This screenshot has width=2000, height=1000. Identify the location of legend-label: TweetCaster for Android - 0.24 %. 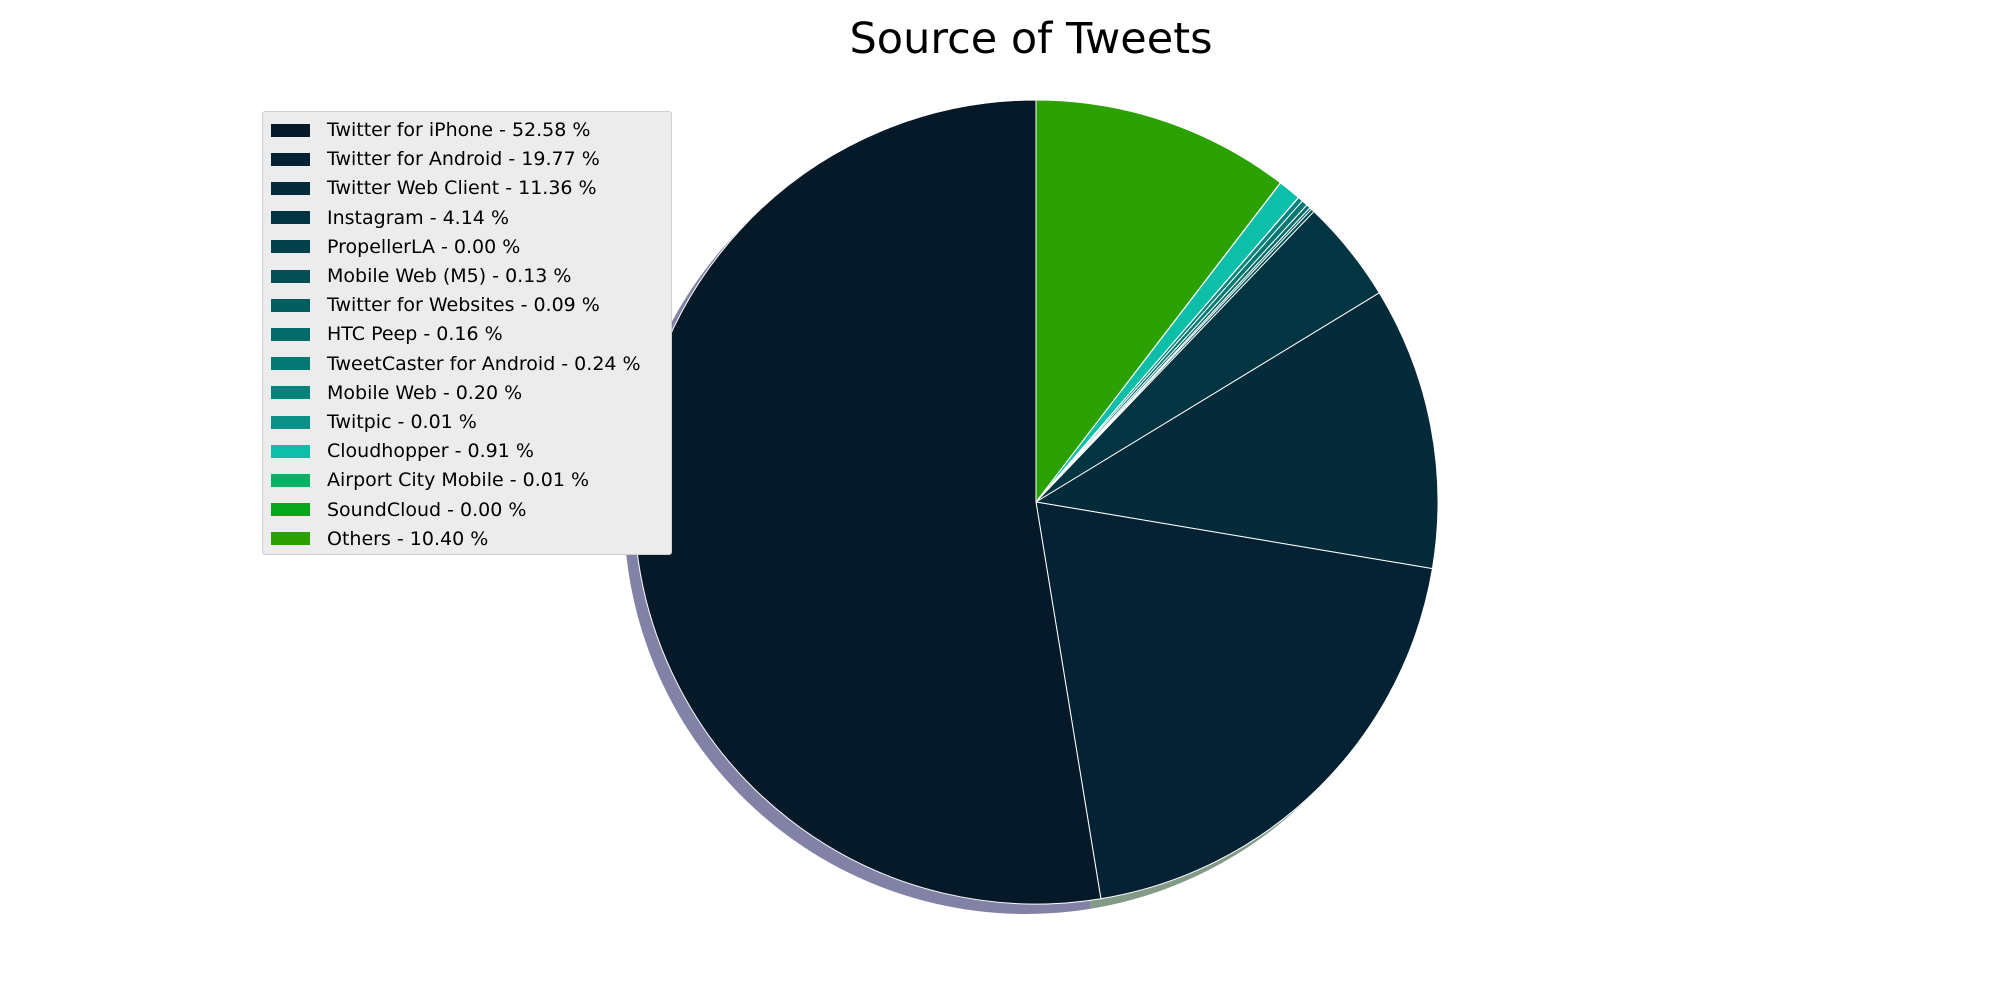
(484, 363).